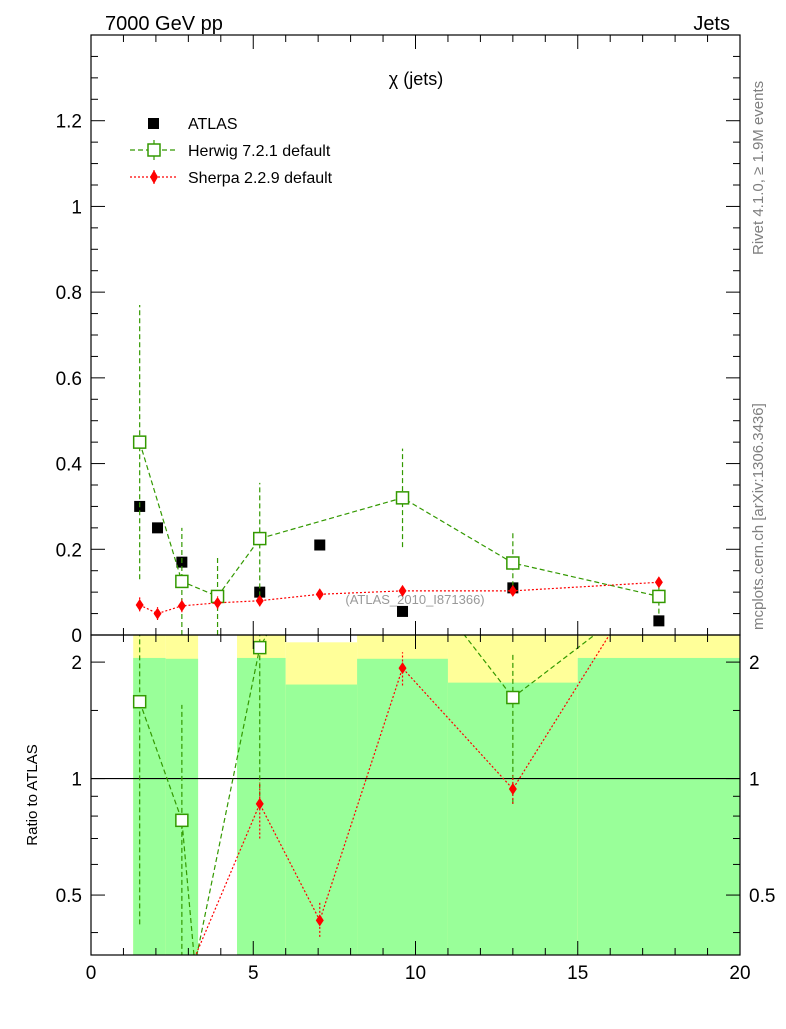 Image resolution: width=786 pixels, height=1029 pixels. I want to click on ratio-y-tick-label-right: 2, so click(754, 663).